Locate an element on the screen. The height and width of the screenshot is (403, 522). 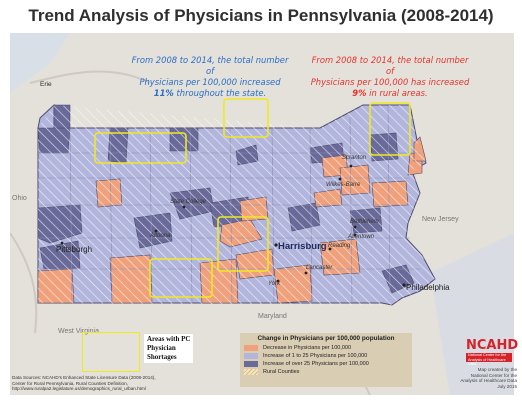
statewide-stat-pct: 11% is located at coordinates (163, 93).